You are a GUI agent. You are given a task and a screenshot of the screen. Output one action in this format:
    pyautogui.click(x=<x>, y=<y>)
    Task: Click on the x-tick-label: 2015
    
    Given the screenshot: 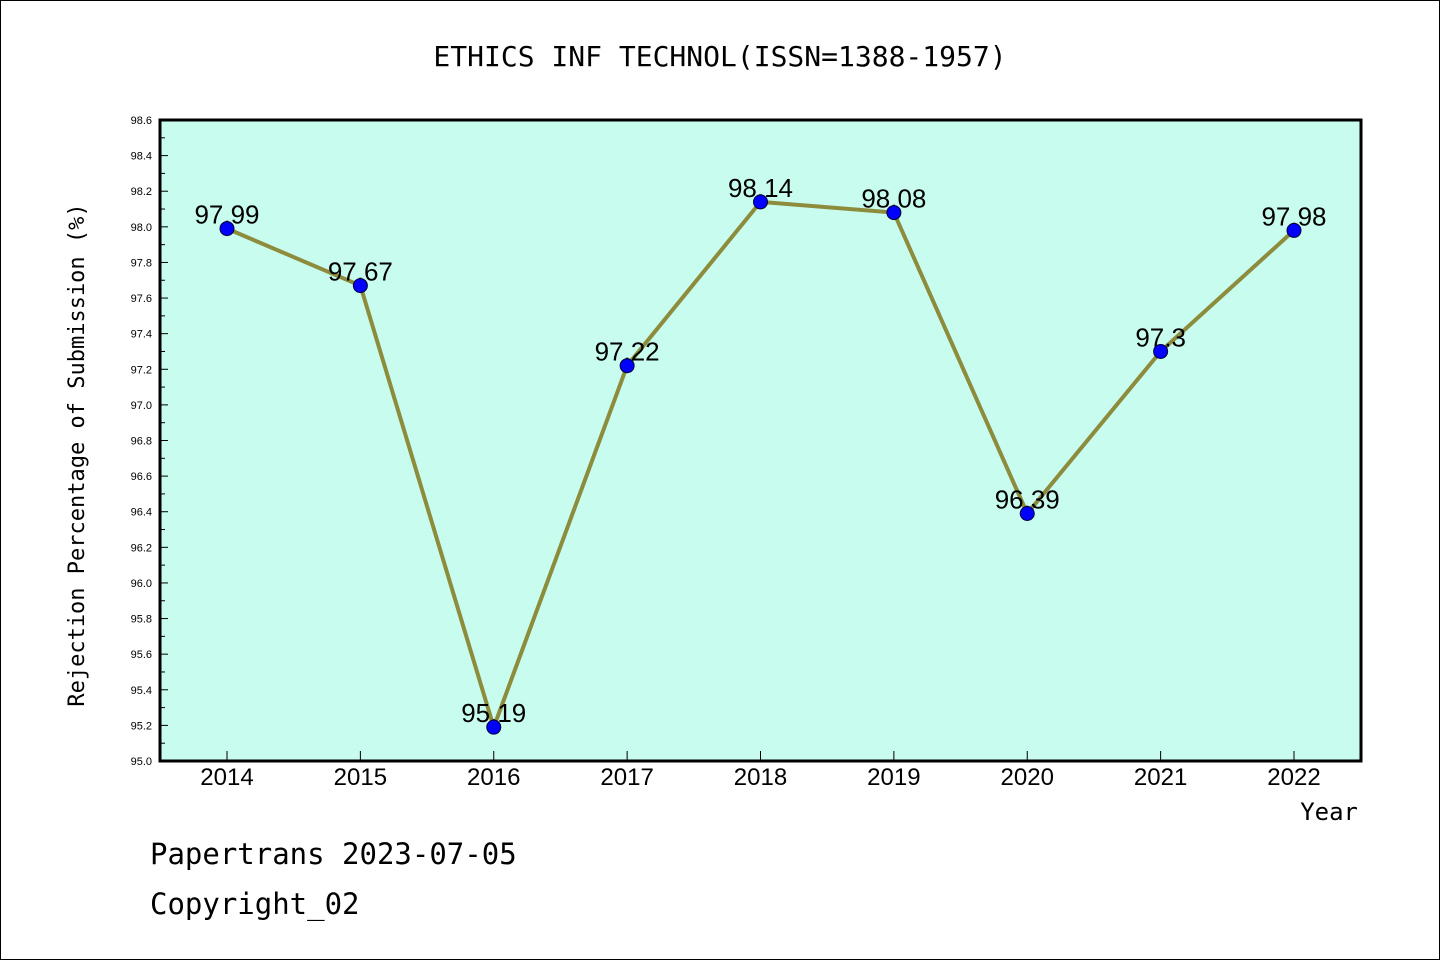 What is the action you would take?
    pyautogui.click(x=360, y=777)
    